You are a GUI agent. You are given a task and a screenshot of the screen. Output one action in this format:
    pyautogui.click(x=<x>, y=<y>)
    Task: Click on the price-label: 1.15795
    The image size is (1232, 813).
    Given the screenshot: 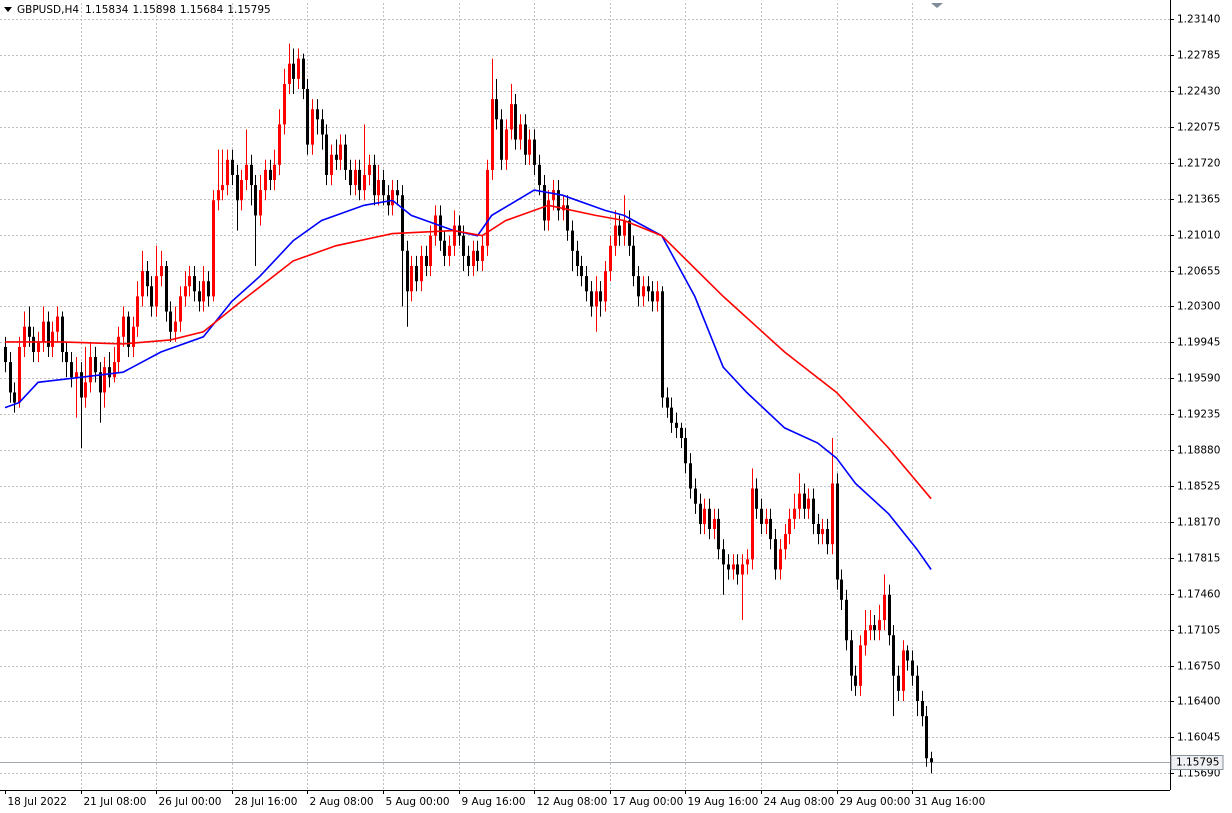 What is the action you would take?
    pyautogui.click(x=1197, y=763)
    